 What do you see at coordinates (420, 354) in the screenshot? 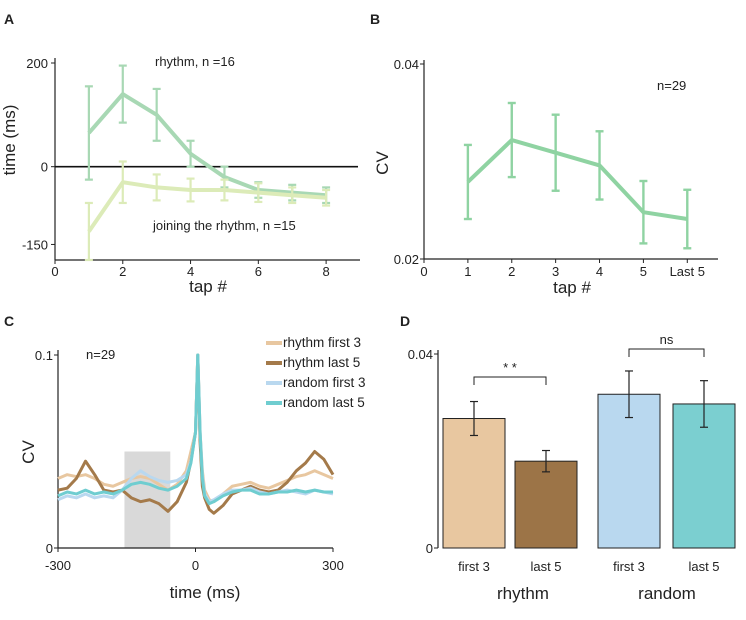
I see `panel-d-y-tick-label: 0.04` at bounding box center [420, 354].